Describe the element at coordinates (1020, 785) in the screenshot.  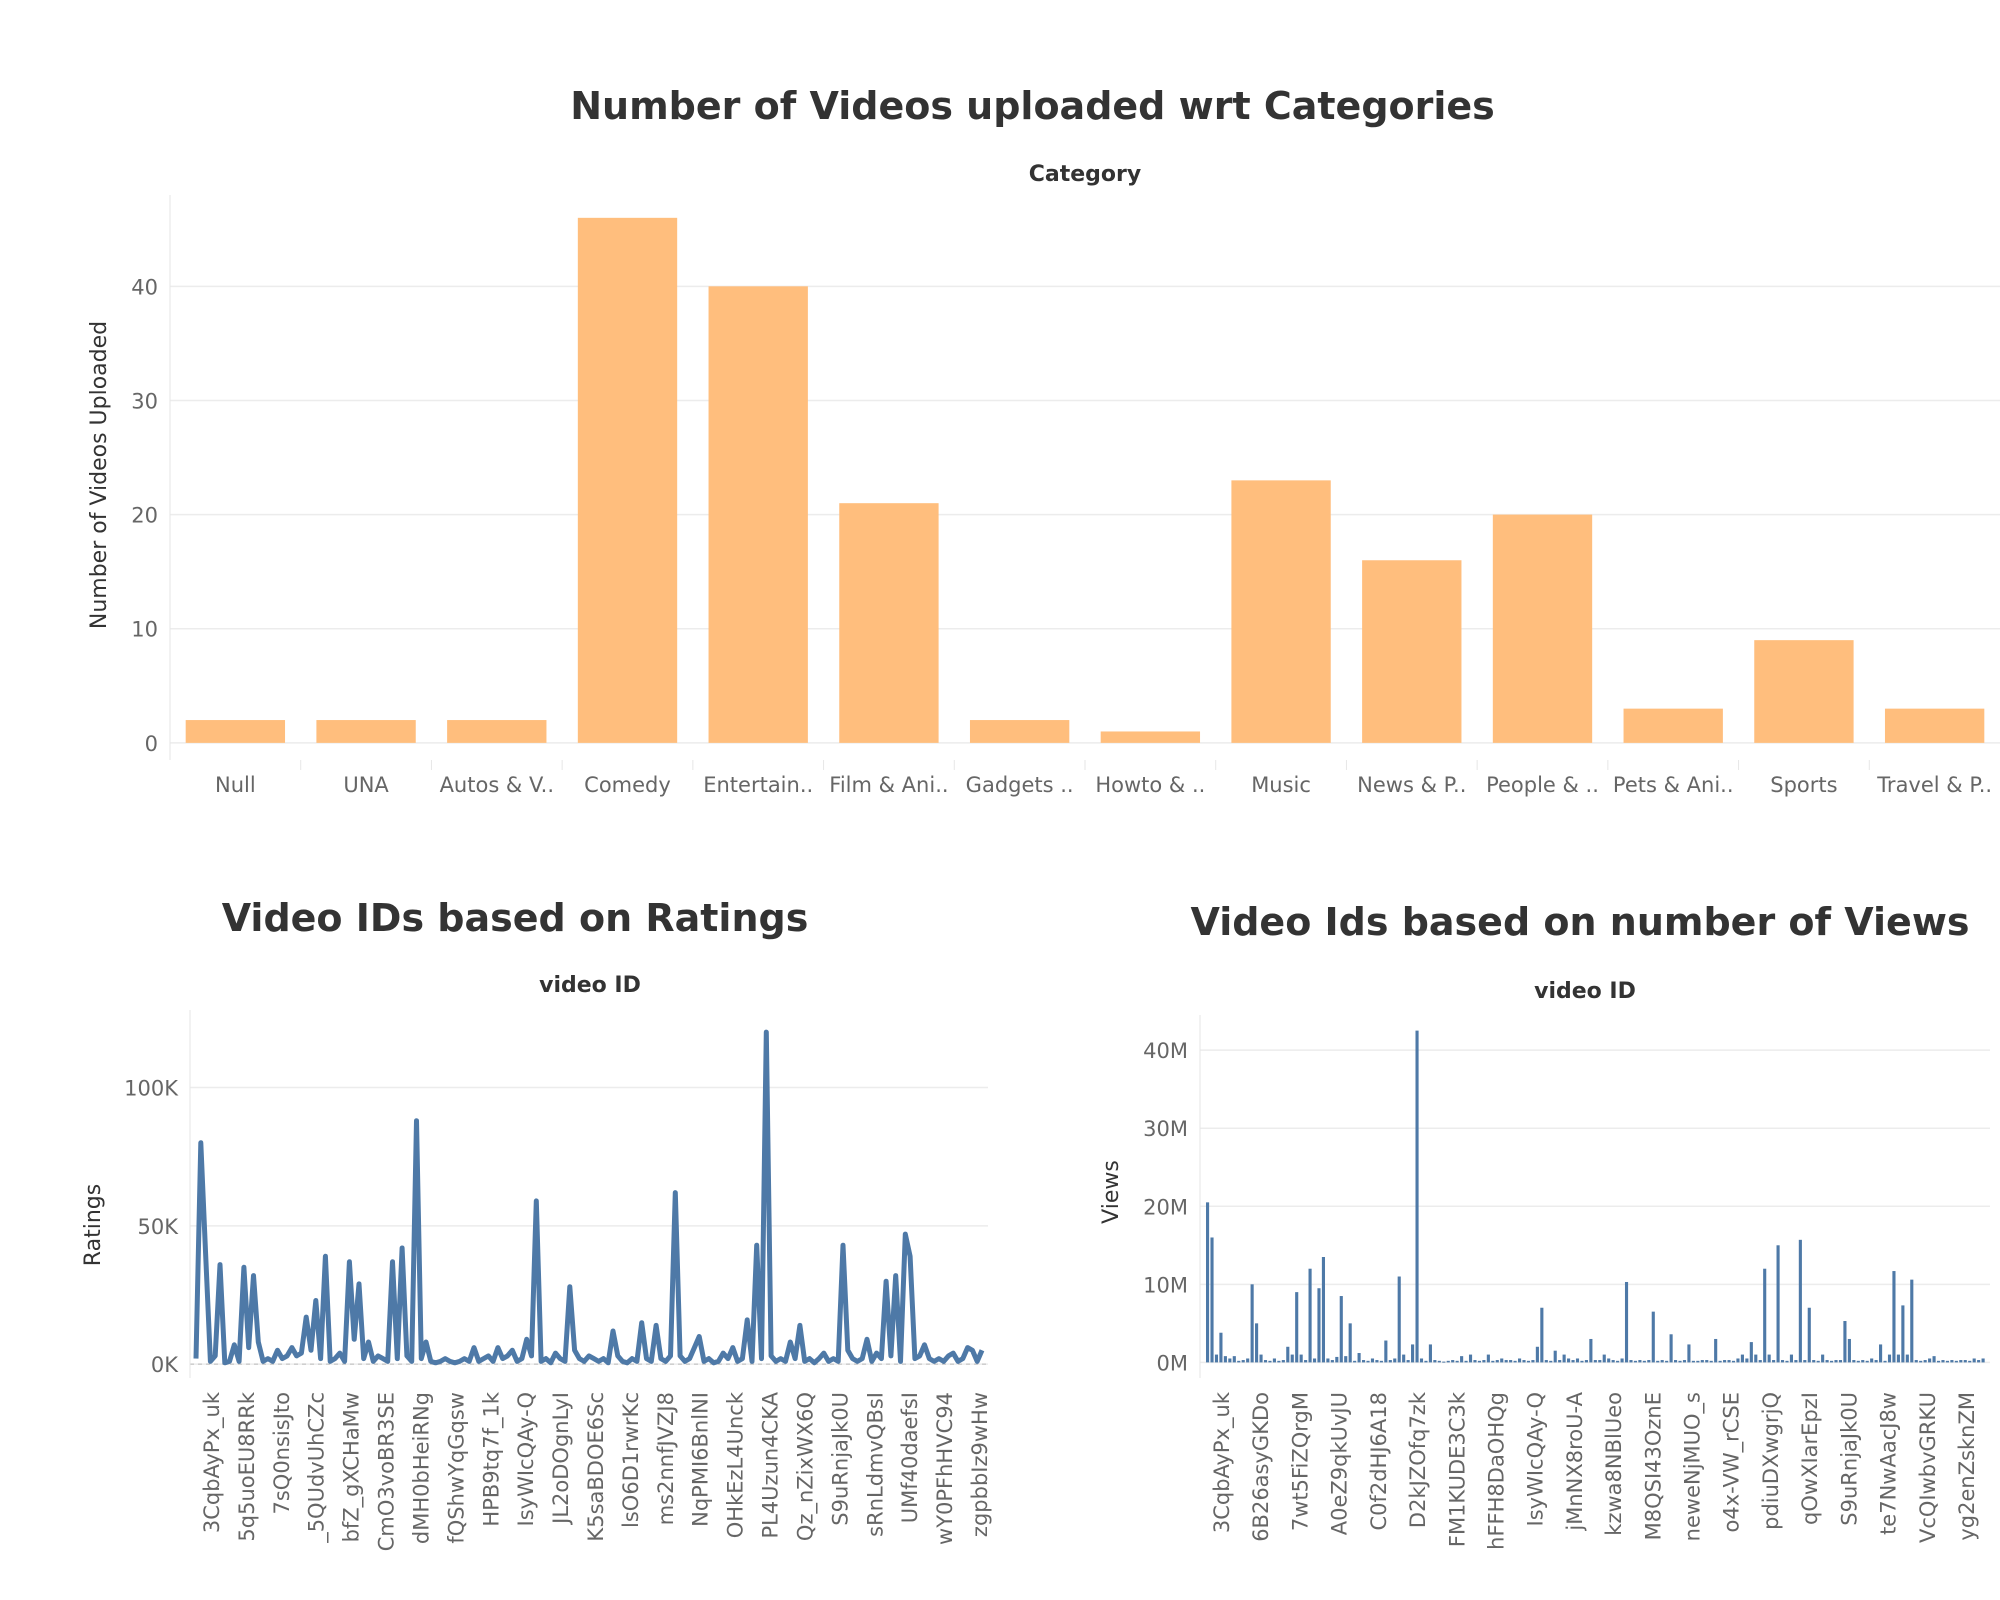
I see `x-tick-label: Gadgets ..` at that location.